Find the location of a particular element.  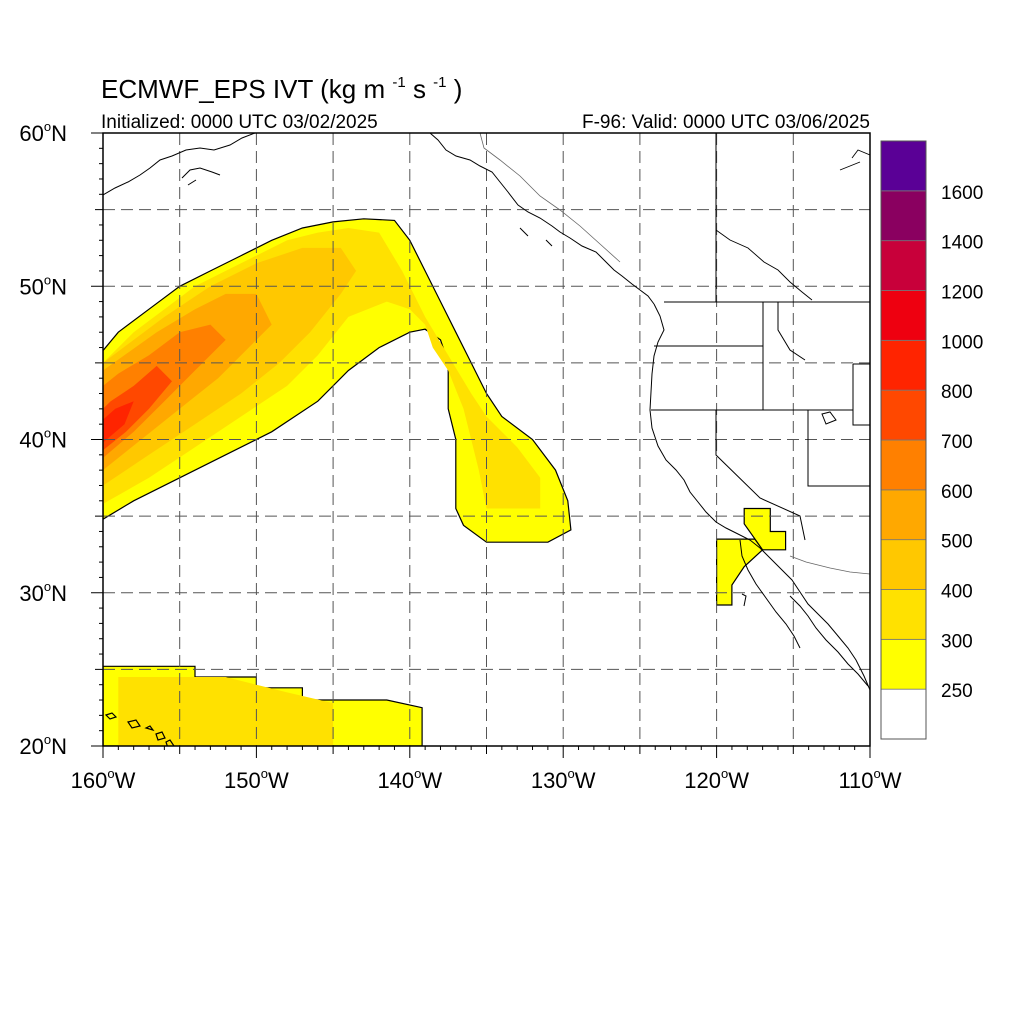

subtitle-initialized: Initialized: 0000 UTC 03/02/2025 is located at coordinates (239, 122).